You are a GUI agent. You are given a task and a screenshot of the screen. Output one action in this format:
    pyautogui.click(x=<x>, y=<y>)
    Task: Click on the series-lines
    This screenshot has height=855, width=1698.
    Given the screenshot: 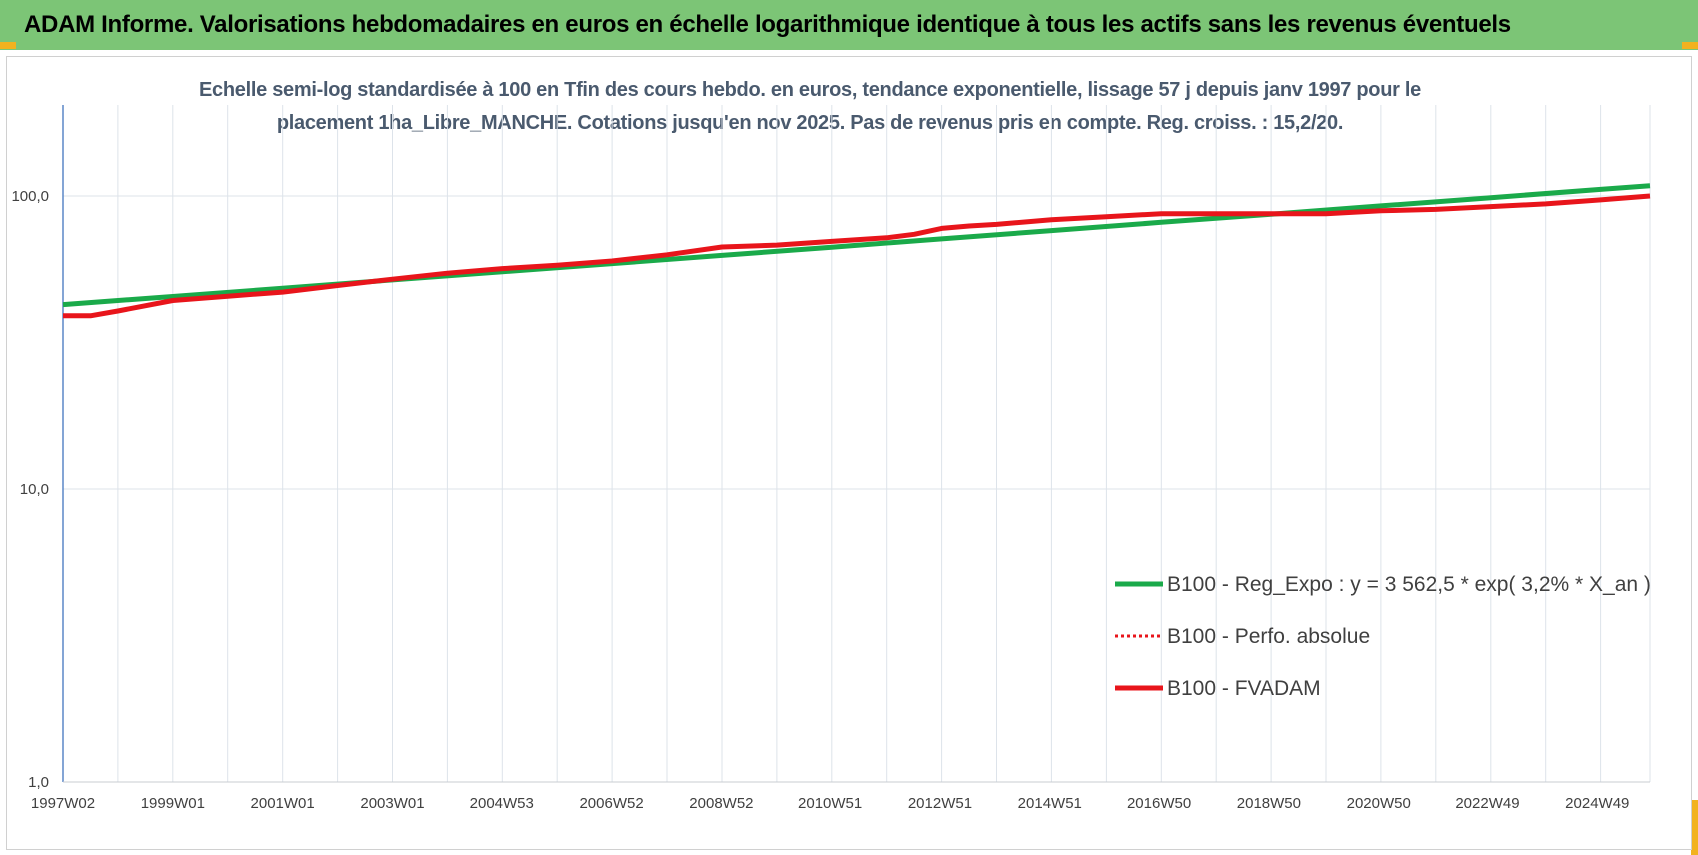 What is the action you would take?
    pyautogui.click(x=856, y=251)
    